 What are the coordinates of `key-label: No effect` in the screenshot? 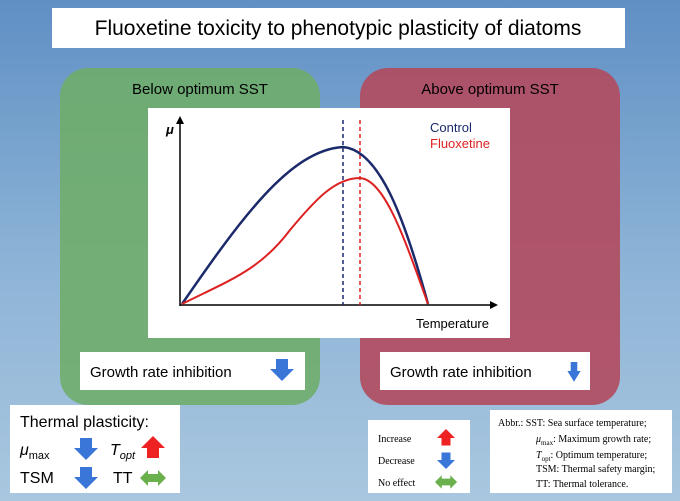 It's located at (397, 483).